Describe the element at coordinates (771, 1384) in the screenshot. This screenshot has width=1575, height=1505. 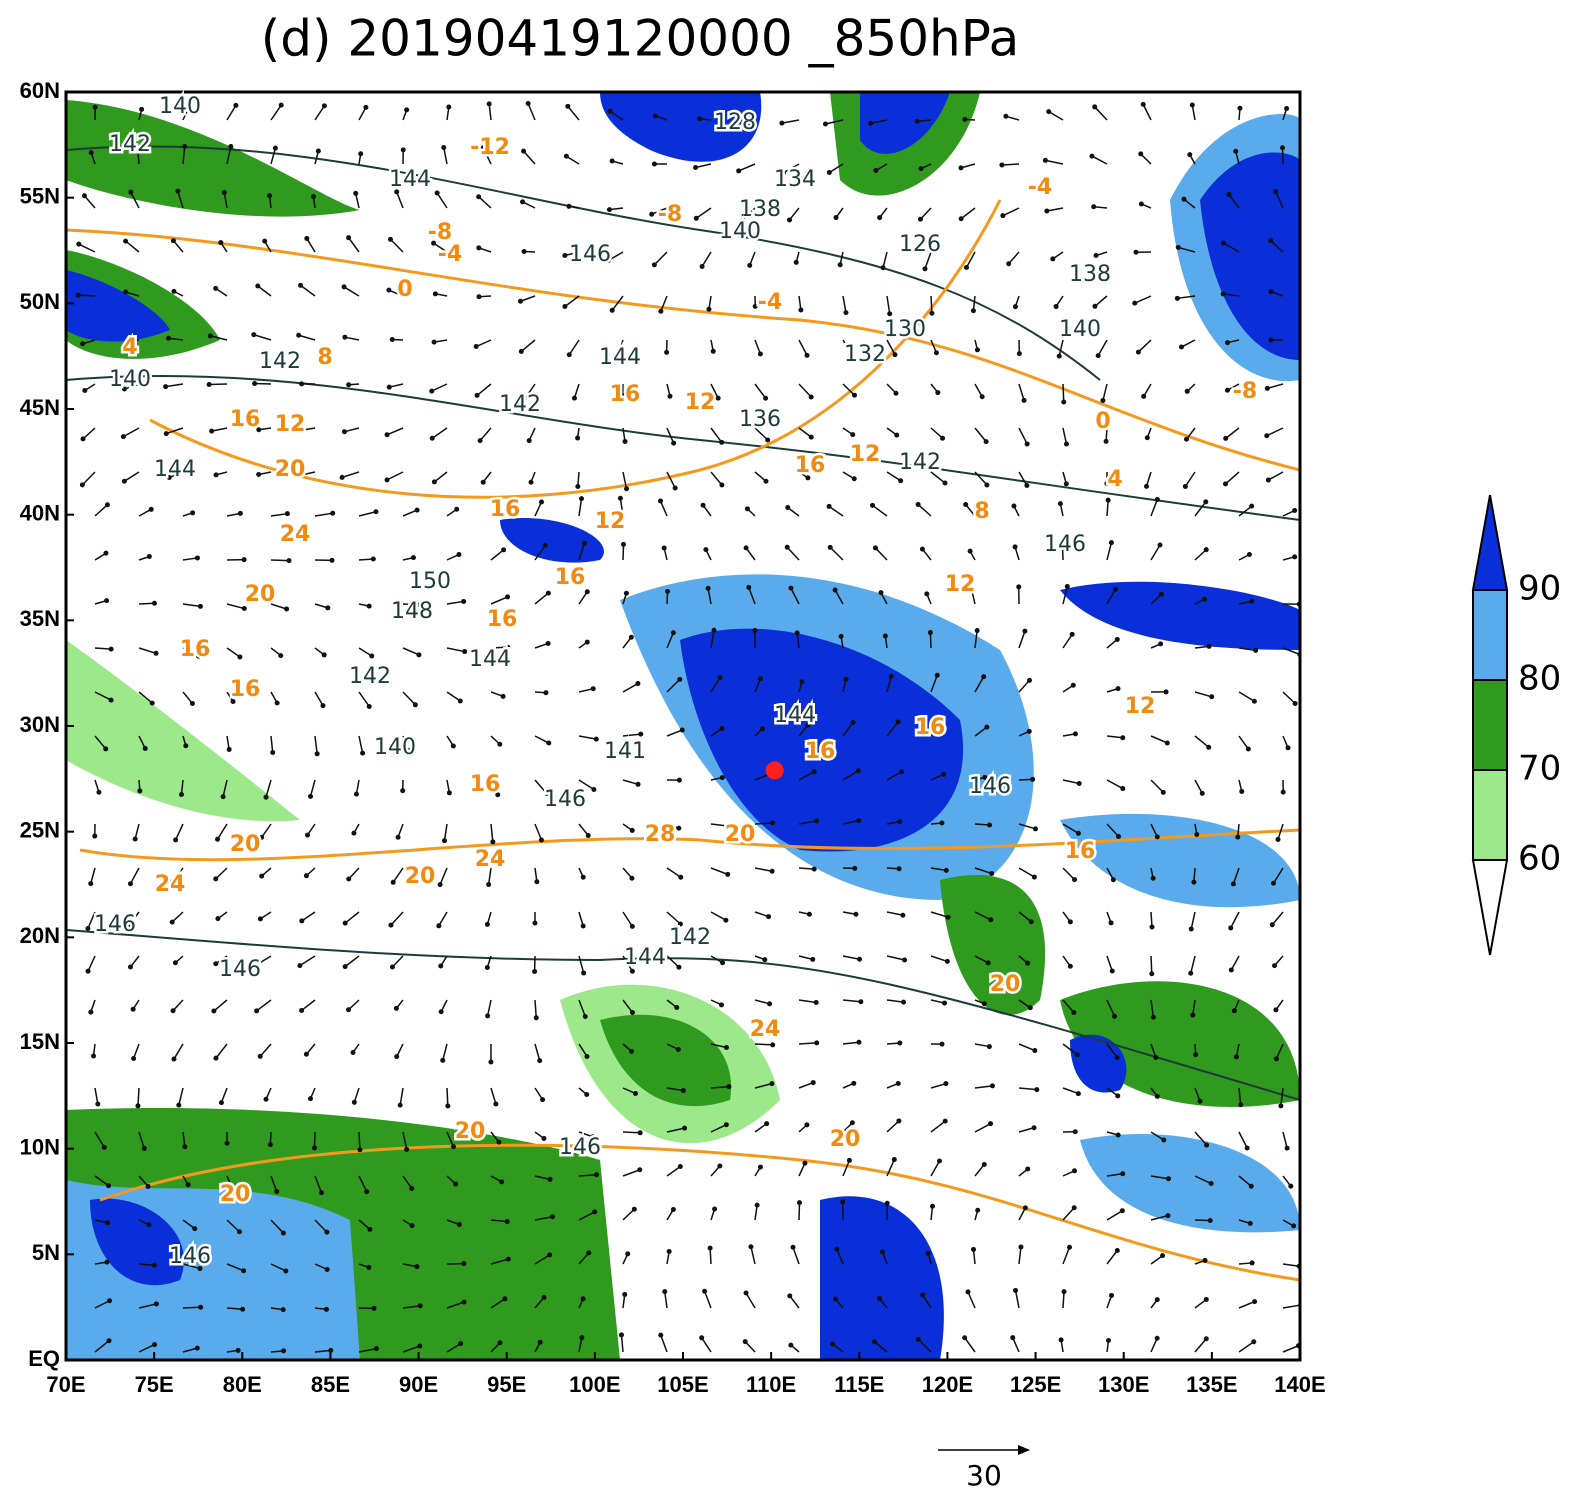
I see `x-tick-label: 110E` at that location.